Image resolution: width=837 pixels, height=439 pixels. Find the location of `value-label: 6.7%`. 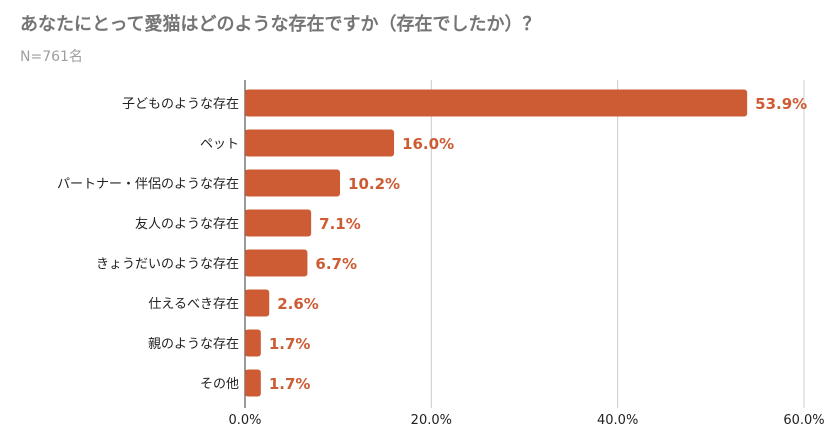

value-label: 6.7% is located at coordinates (336, 264).